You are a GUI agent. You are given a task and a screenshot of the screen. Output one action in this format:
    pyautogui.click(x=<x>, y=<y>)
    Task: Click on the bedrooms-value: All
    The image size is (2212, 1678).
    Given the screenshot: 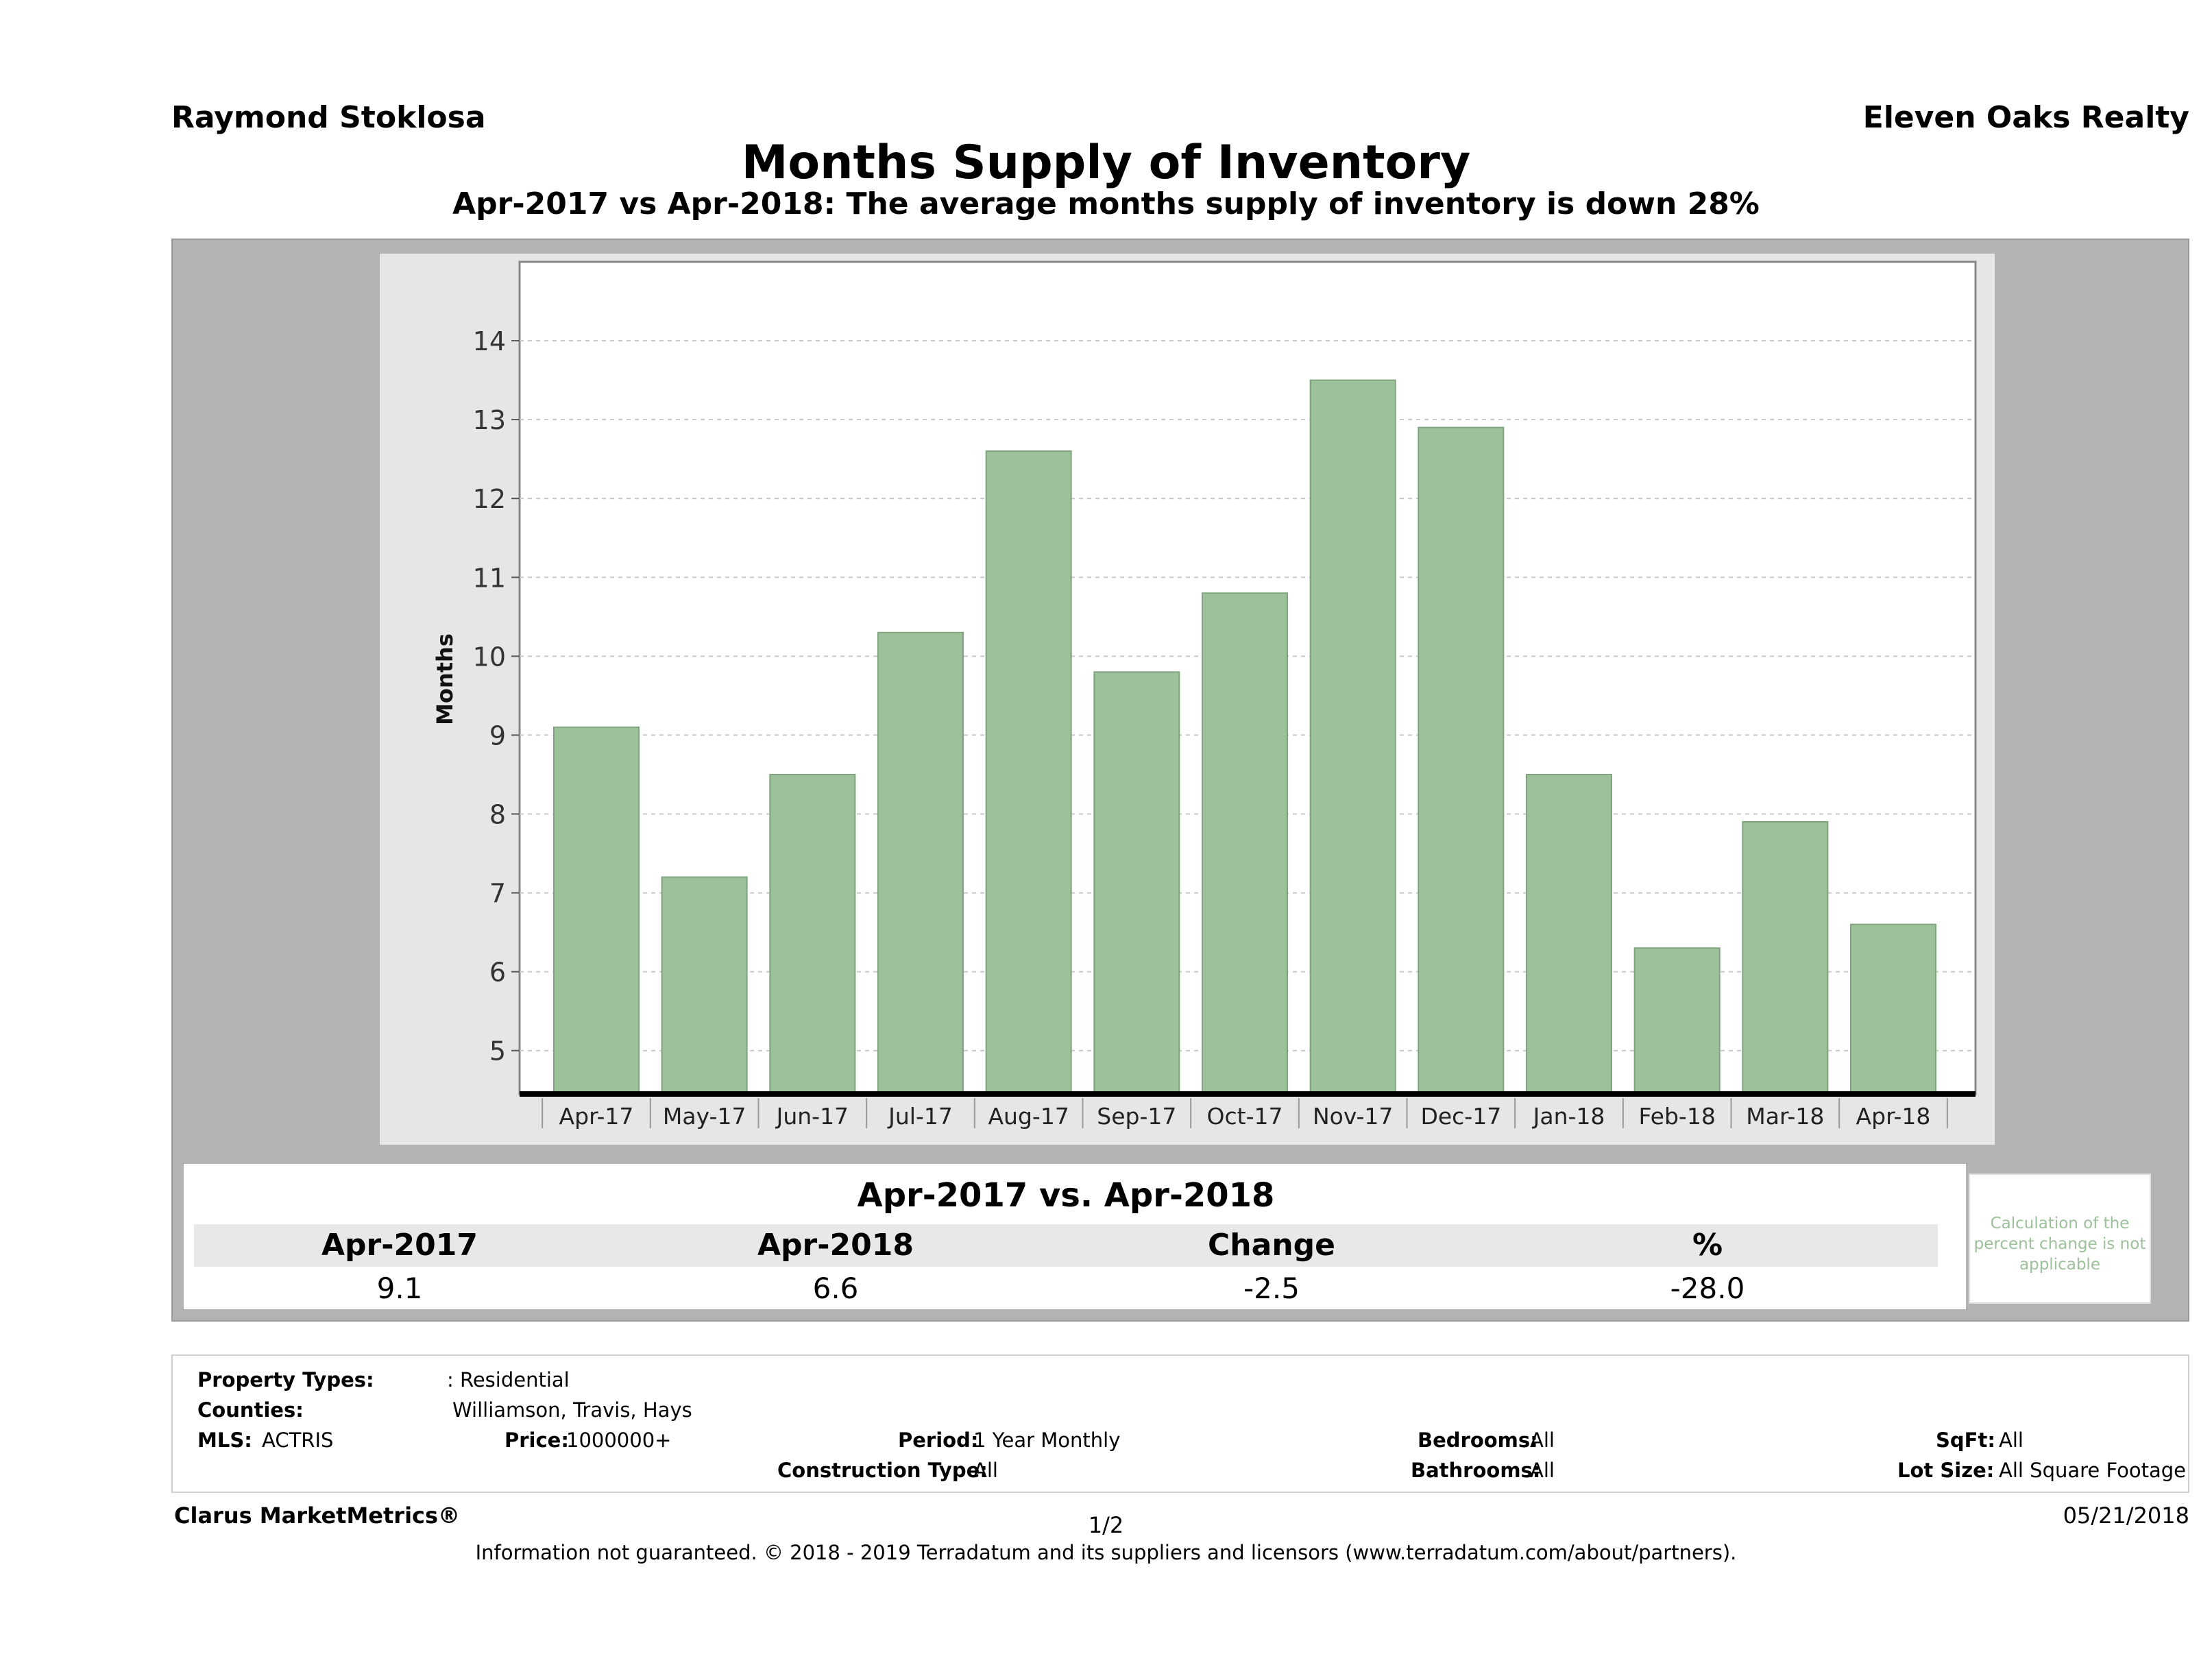 What is the action you would take?
    pyautogui.click(x=1543, y=1440)
    